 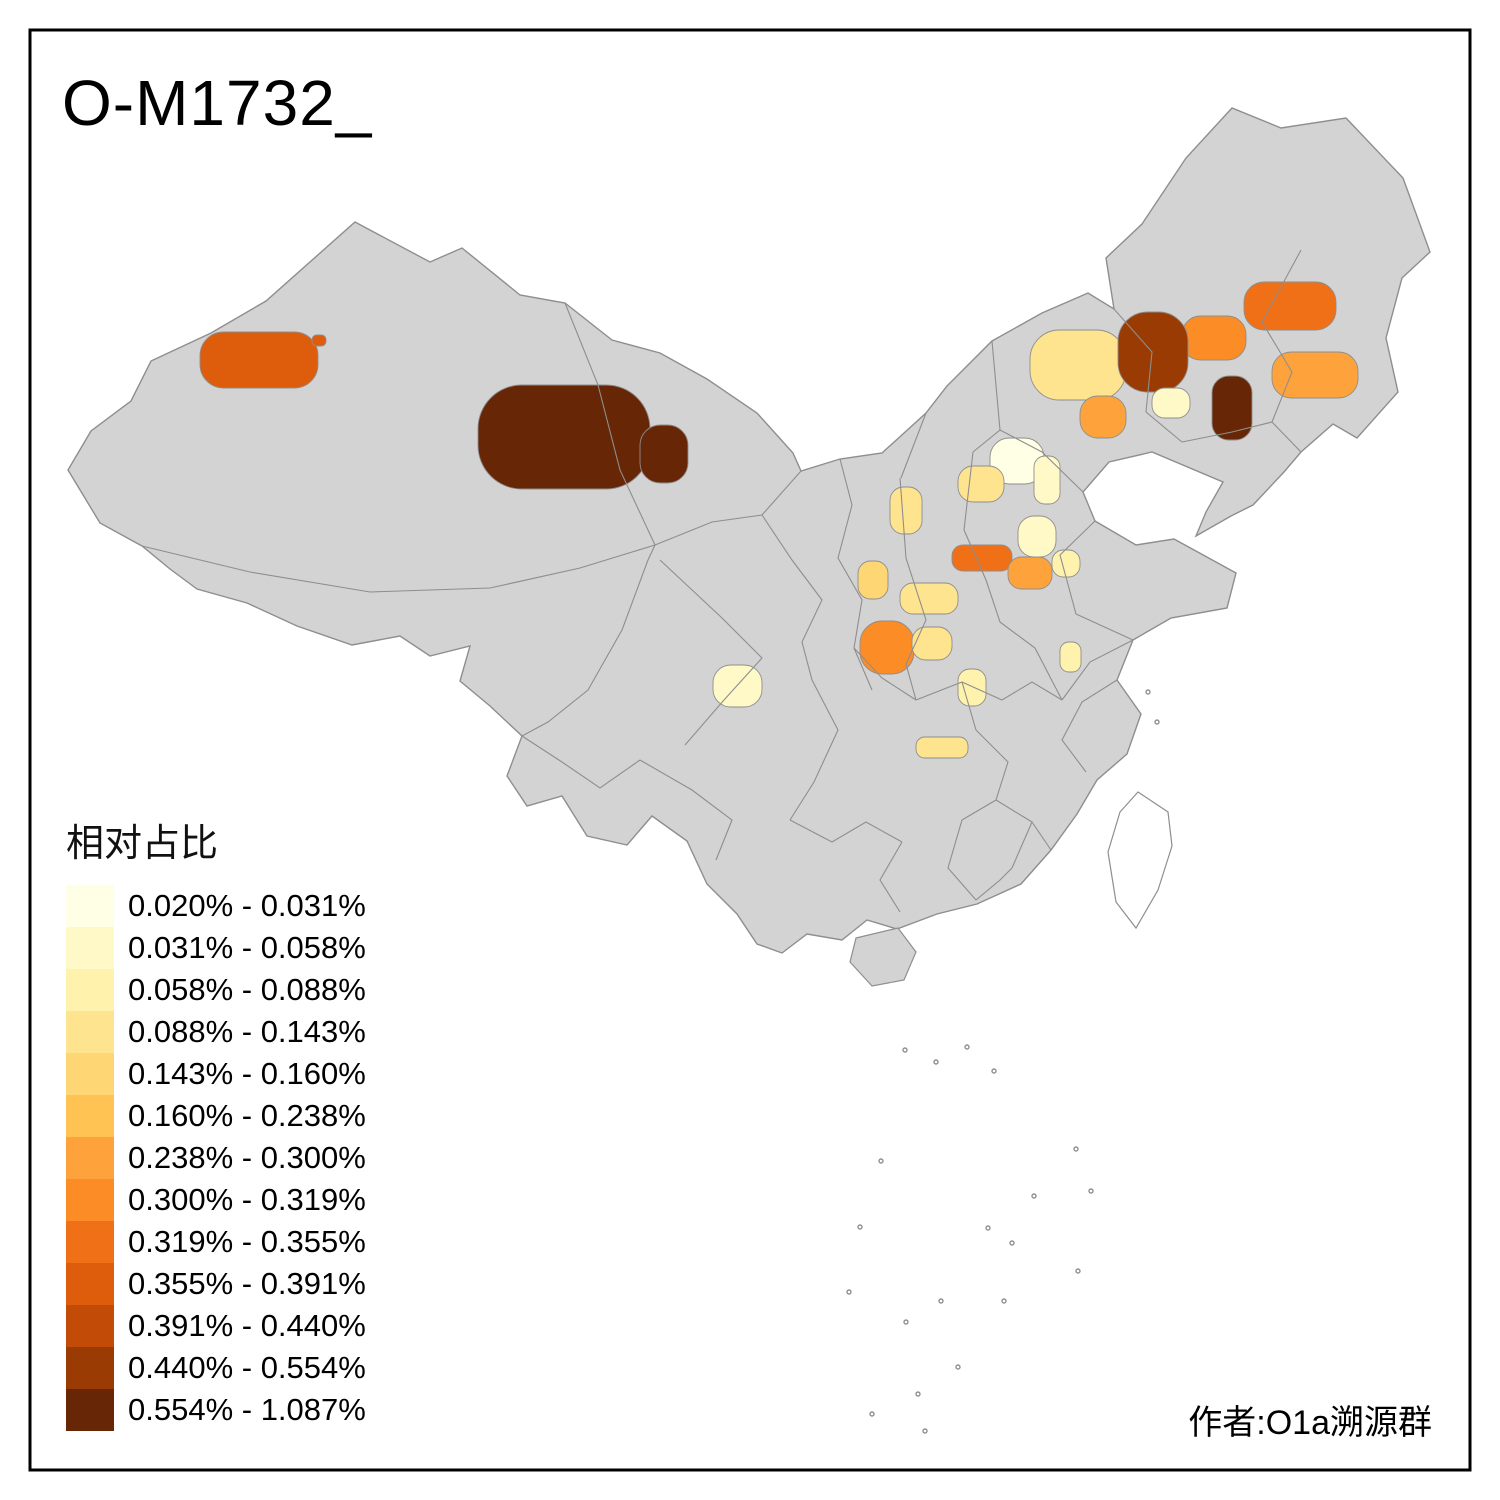 I want to click on legend-row: 0.238% - 0.300%, so click(x=216, y=1158).